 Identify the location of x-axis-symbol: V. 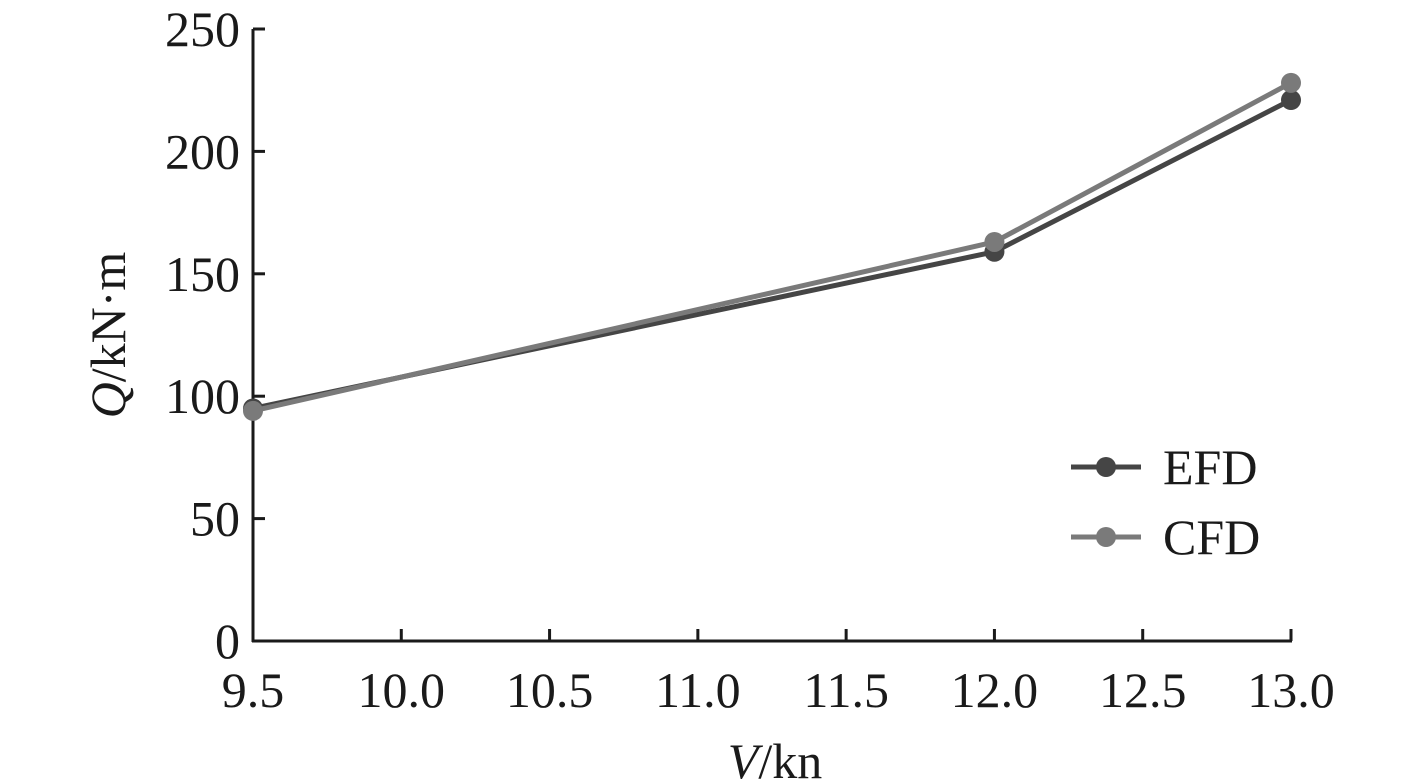
(746, 757).